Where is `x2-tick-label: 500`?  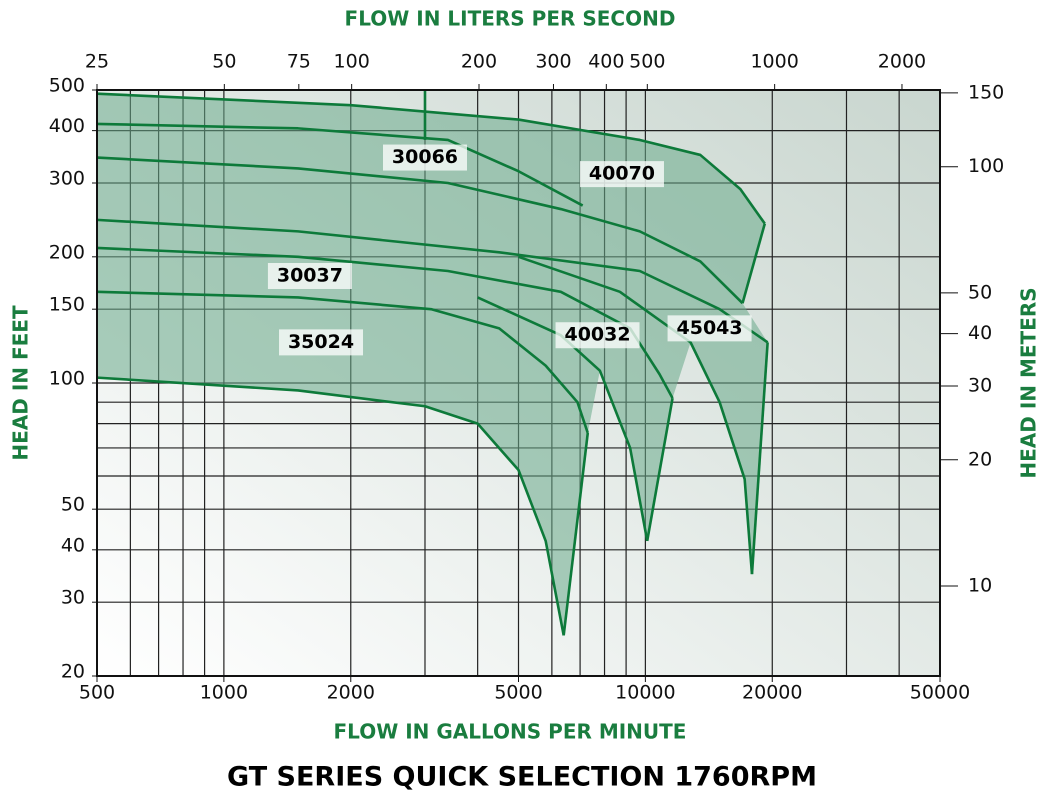 x2-tick-label: 500 is located at coordinates (647, 62).